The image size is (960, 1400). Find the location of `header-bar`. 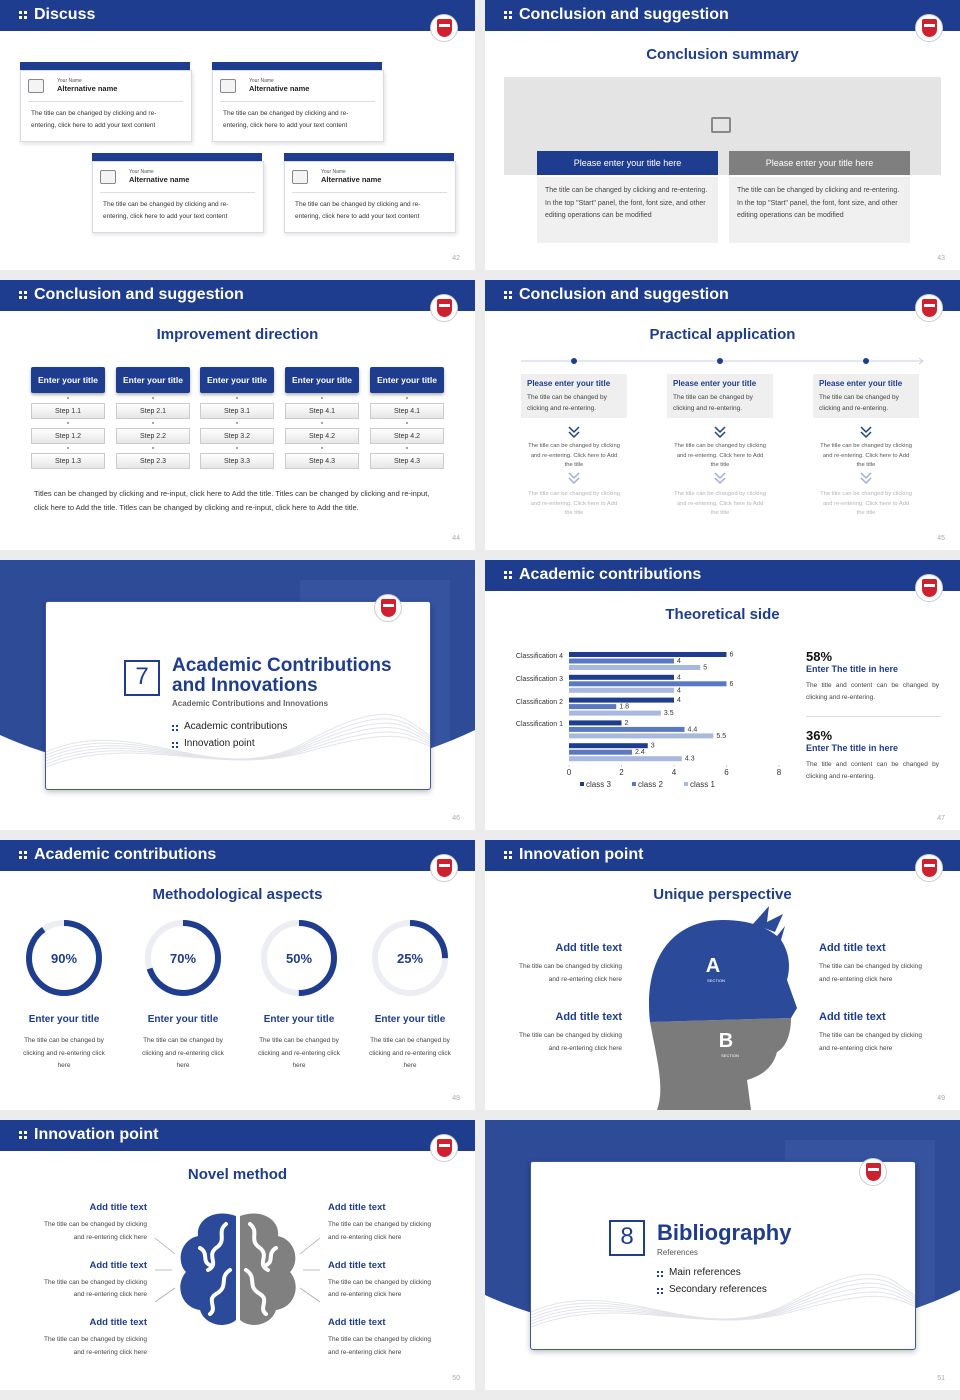

header-bar is located at coordinates (722, 575).